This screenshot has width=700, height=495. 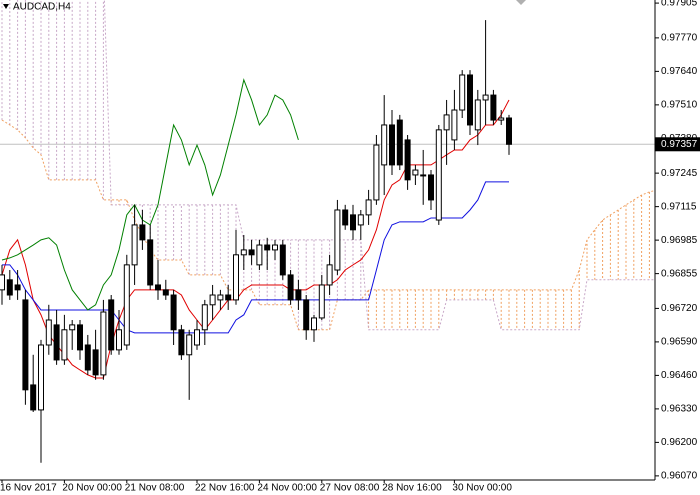 I want to click on y-tick-label: 0.96330, so click(x=679, y=409).